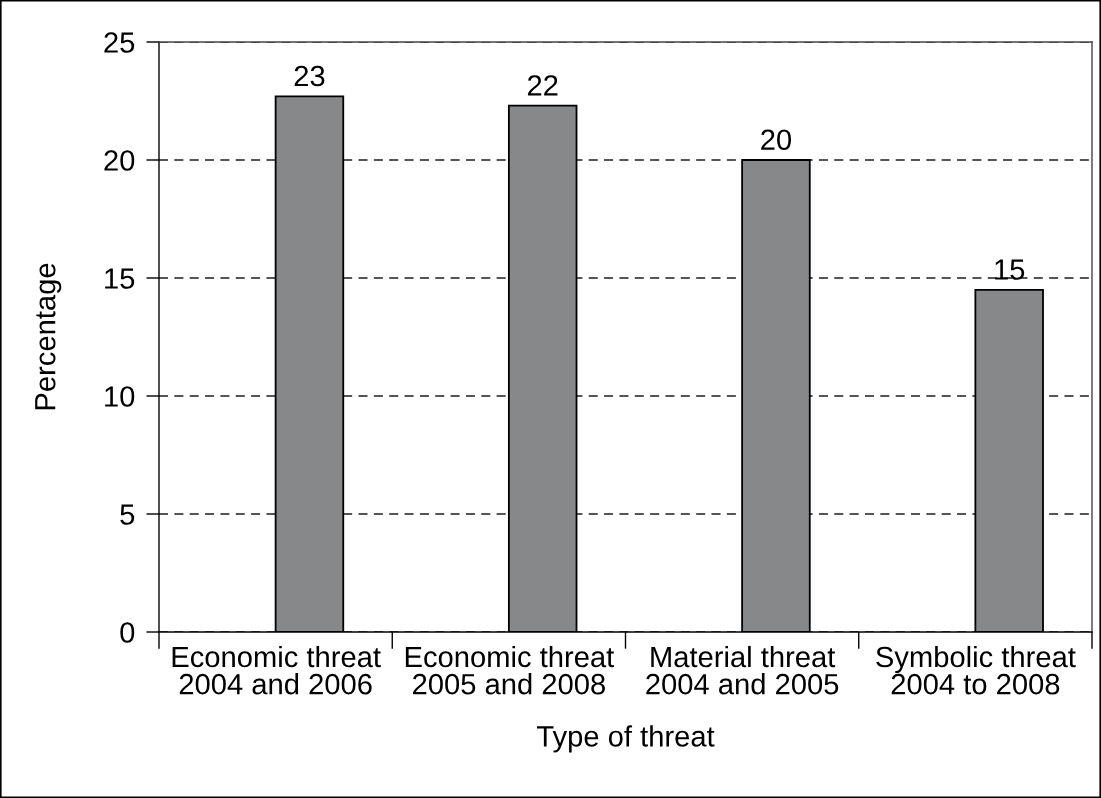 The height and width of the screenshot is (798, 1101). What do you see at coordinates (542, 85) in the screenshot?
I see `data-label: 22` at bounding box center [542, 85].